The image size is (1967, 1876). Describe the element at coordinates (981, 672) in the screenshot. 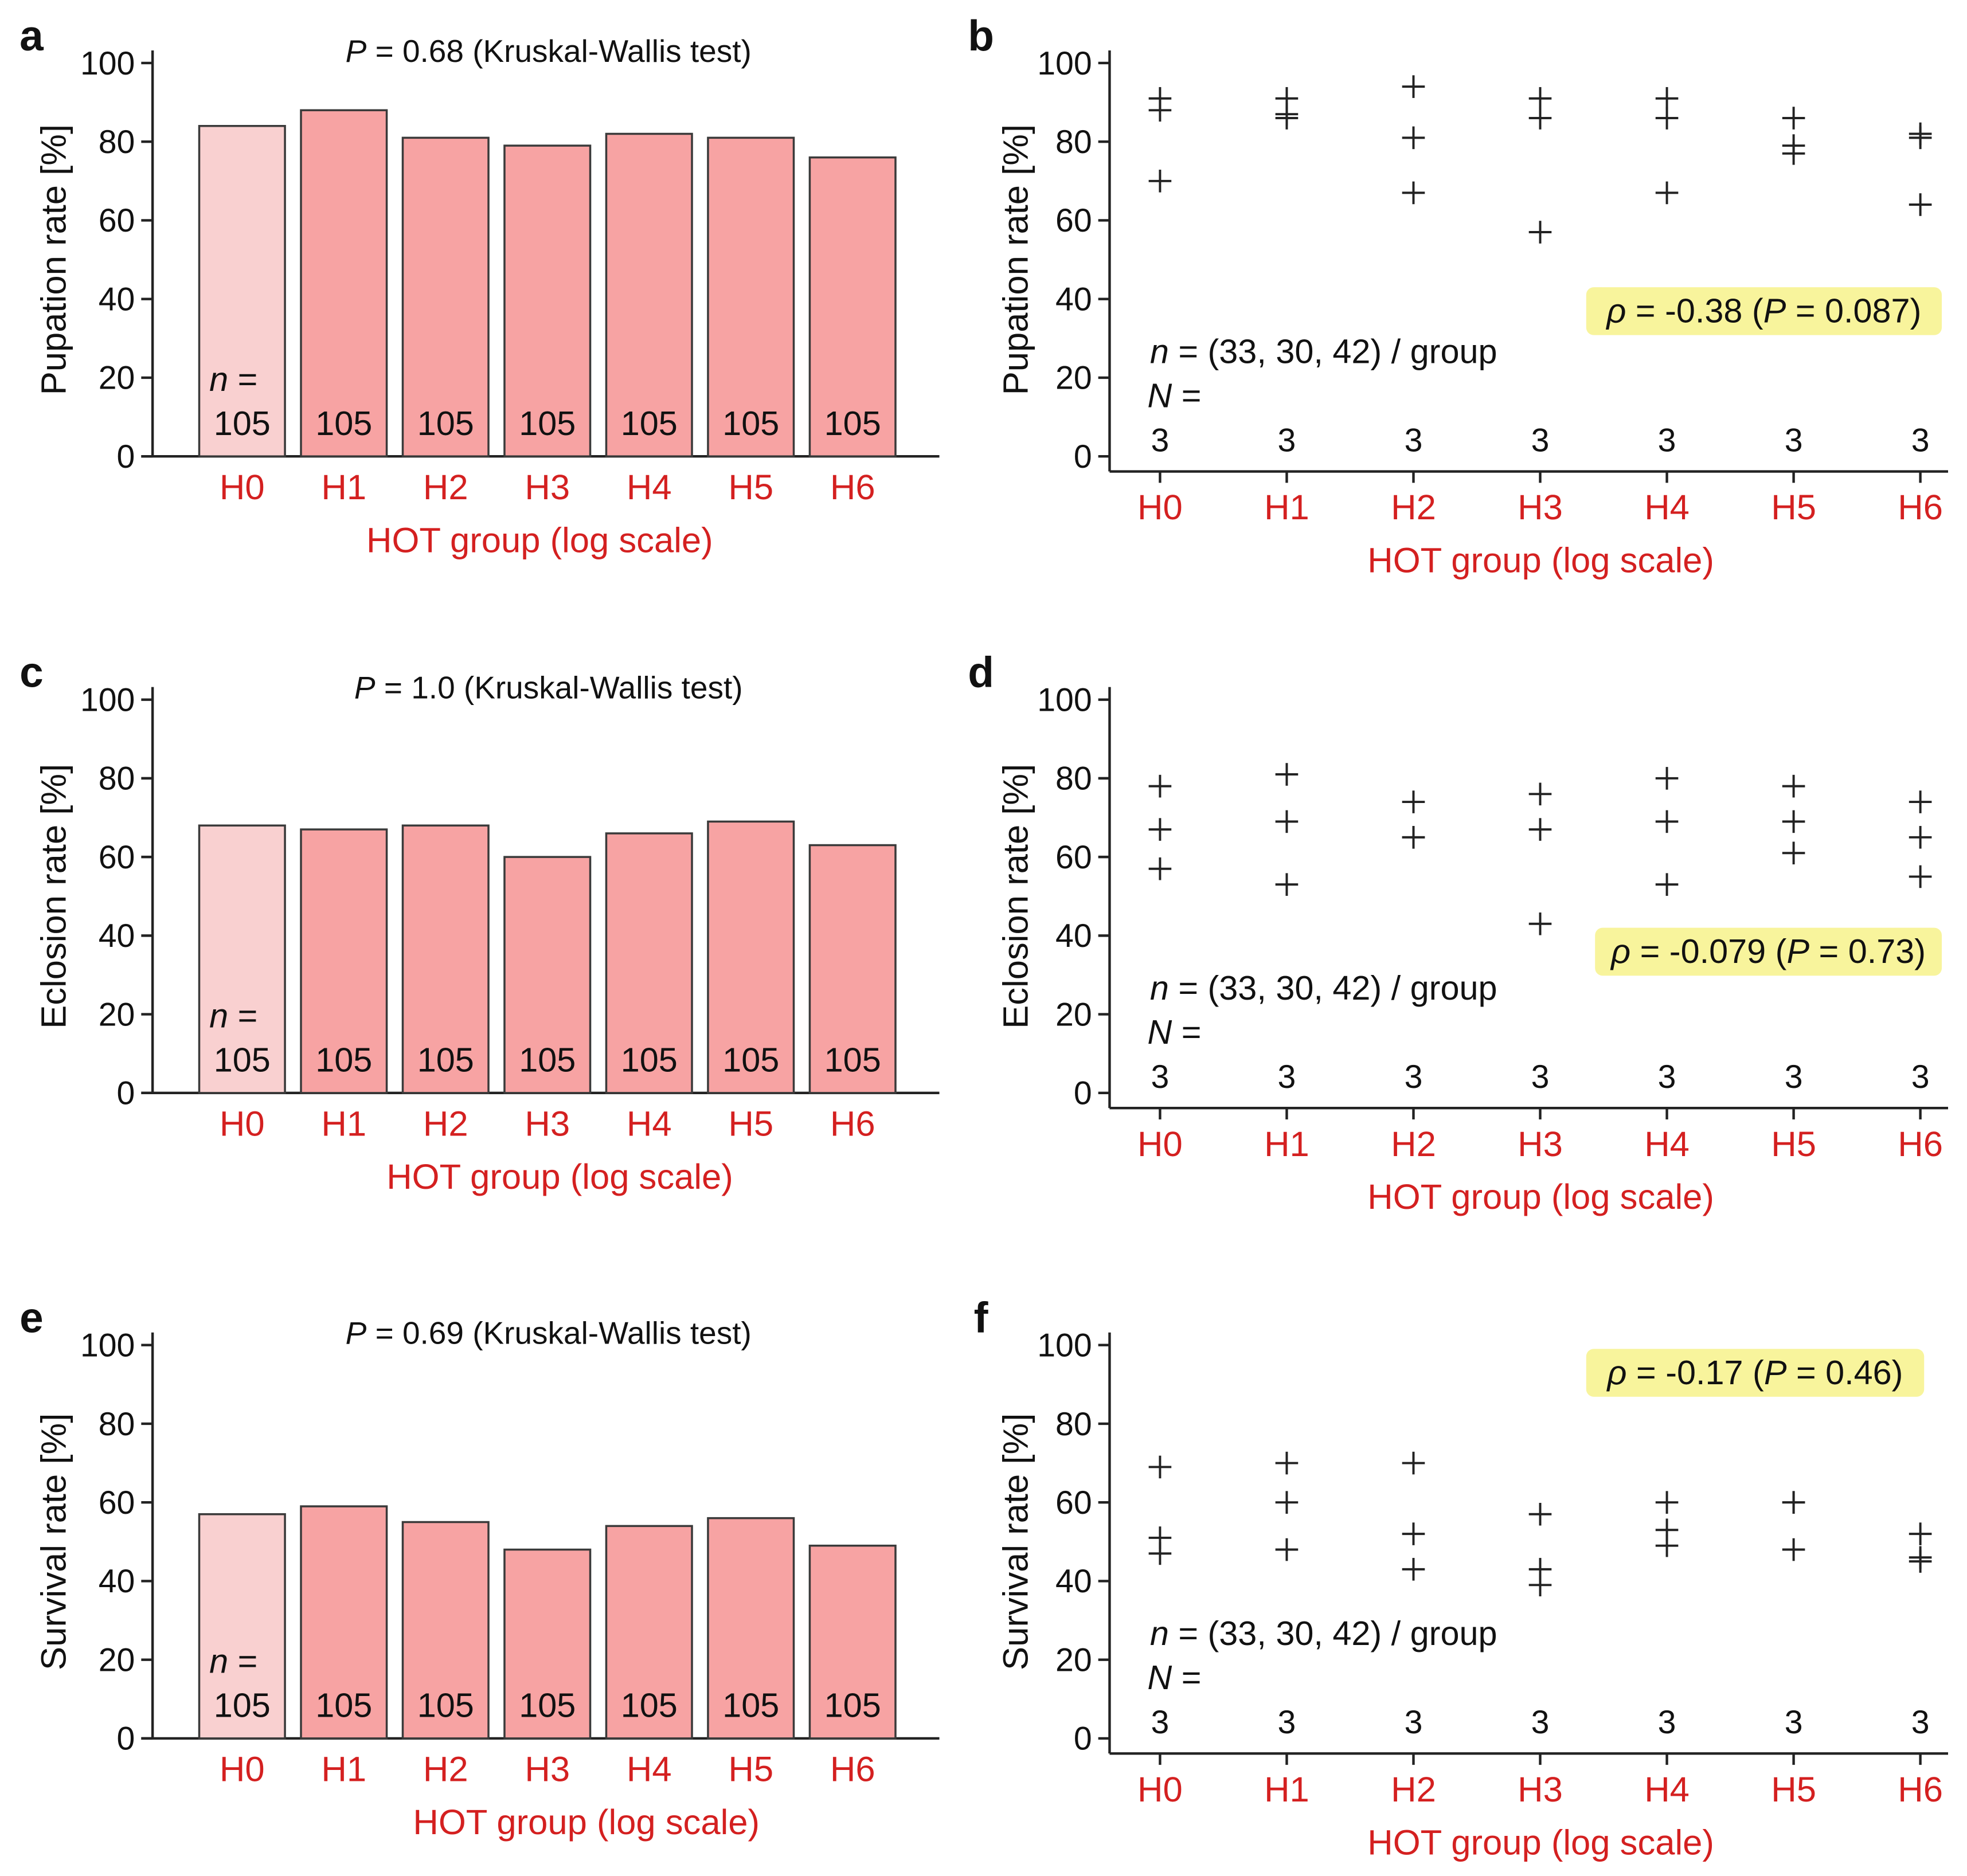

I see `panel-letter: d` at that location.